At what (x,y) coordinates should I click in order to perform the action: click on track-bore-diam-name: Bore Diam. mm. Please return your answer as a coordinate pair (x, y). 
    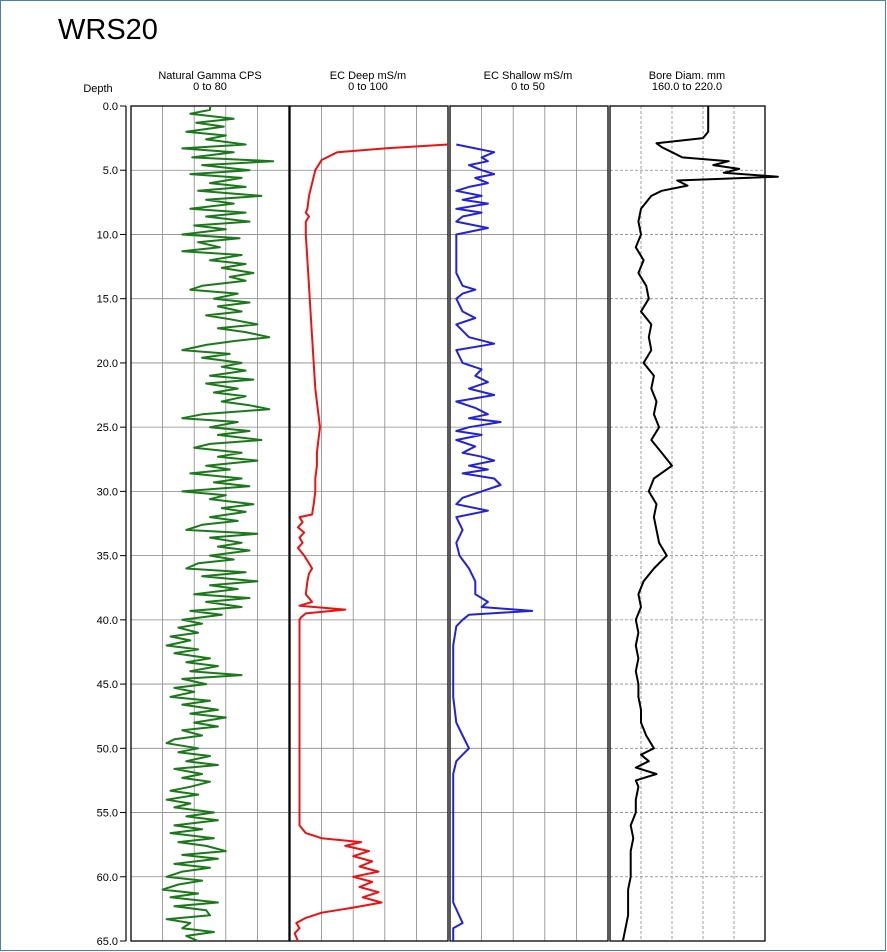
    Looking at the image, I should click on (687, 76).